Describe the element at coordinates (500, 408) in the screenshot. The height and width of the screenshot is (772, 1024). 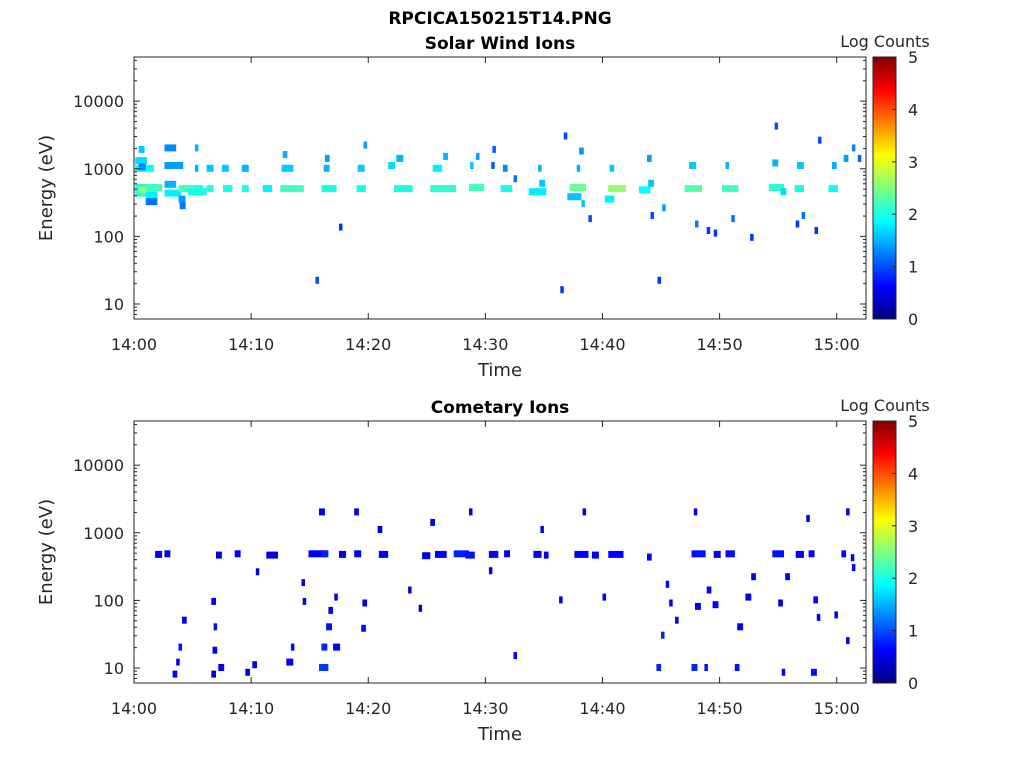
I see `panel-title: Cometary Ions` at that location.